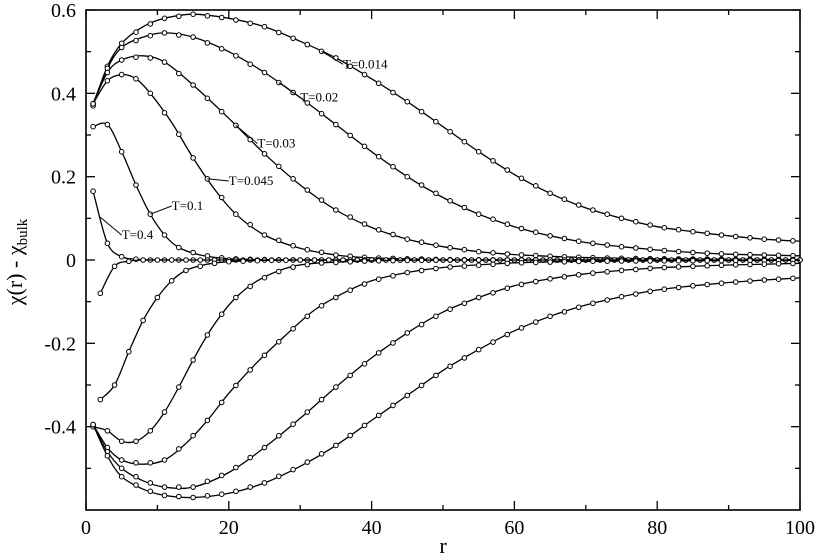  Describe the element at coordinates (63, 178) in the screenshot. I see `y-tick-label: 0.2` at that location.